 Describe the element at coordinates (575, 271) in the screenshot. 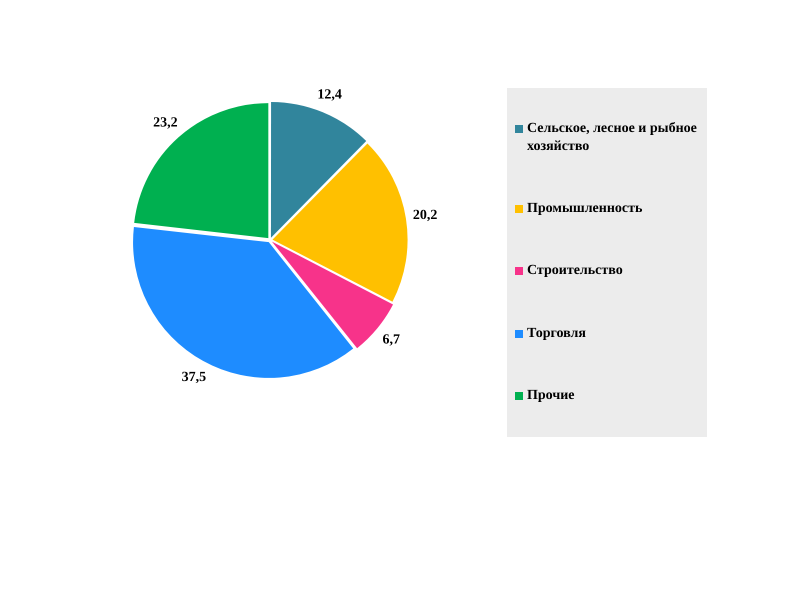

I see `legend-label: Строительство` at that location.